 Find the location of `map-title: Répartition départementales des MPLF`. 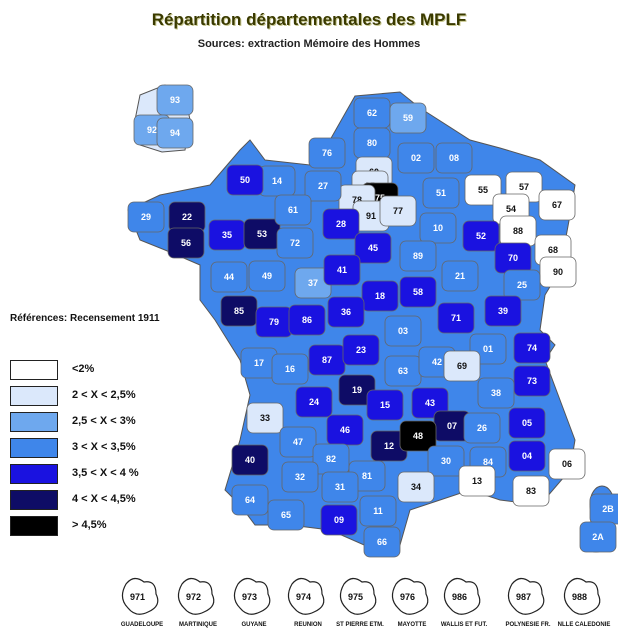

map-title: Répartition départementales des MPLF is located at coordinates (309, 19).